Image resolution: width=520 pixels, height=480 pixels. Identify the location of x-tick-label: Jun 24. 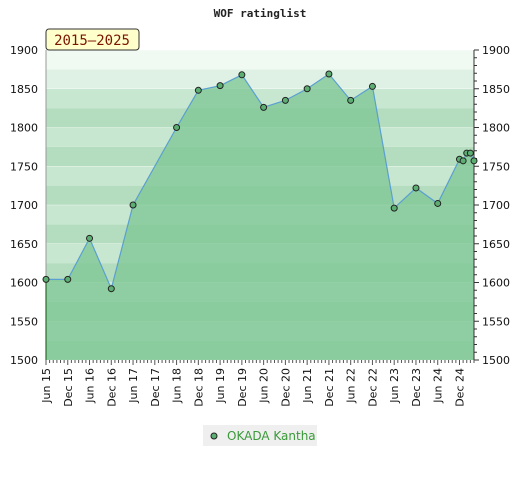
(438, 386).